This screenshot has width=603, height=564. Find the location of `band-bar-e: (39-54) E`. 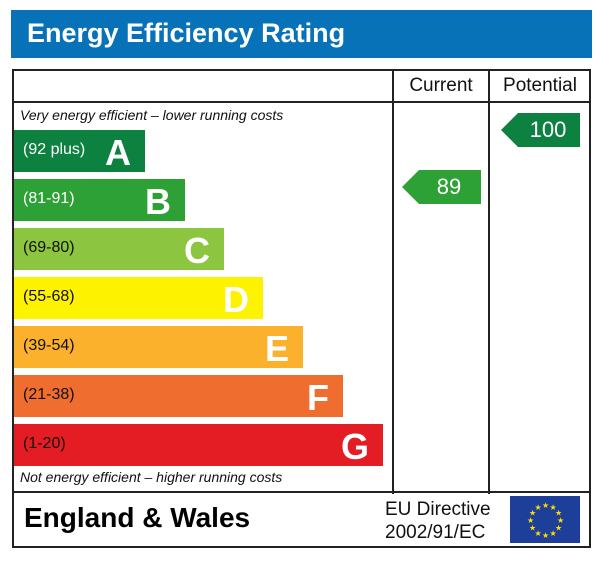

band-bar-e: (39-54) E is located at coordinates (158, 347).